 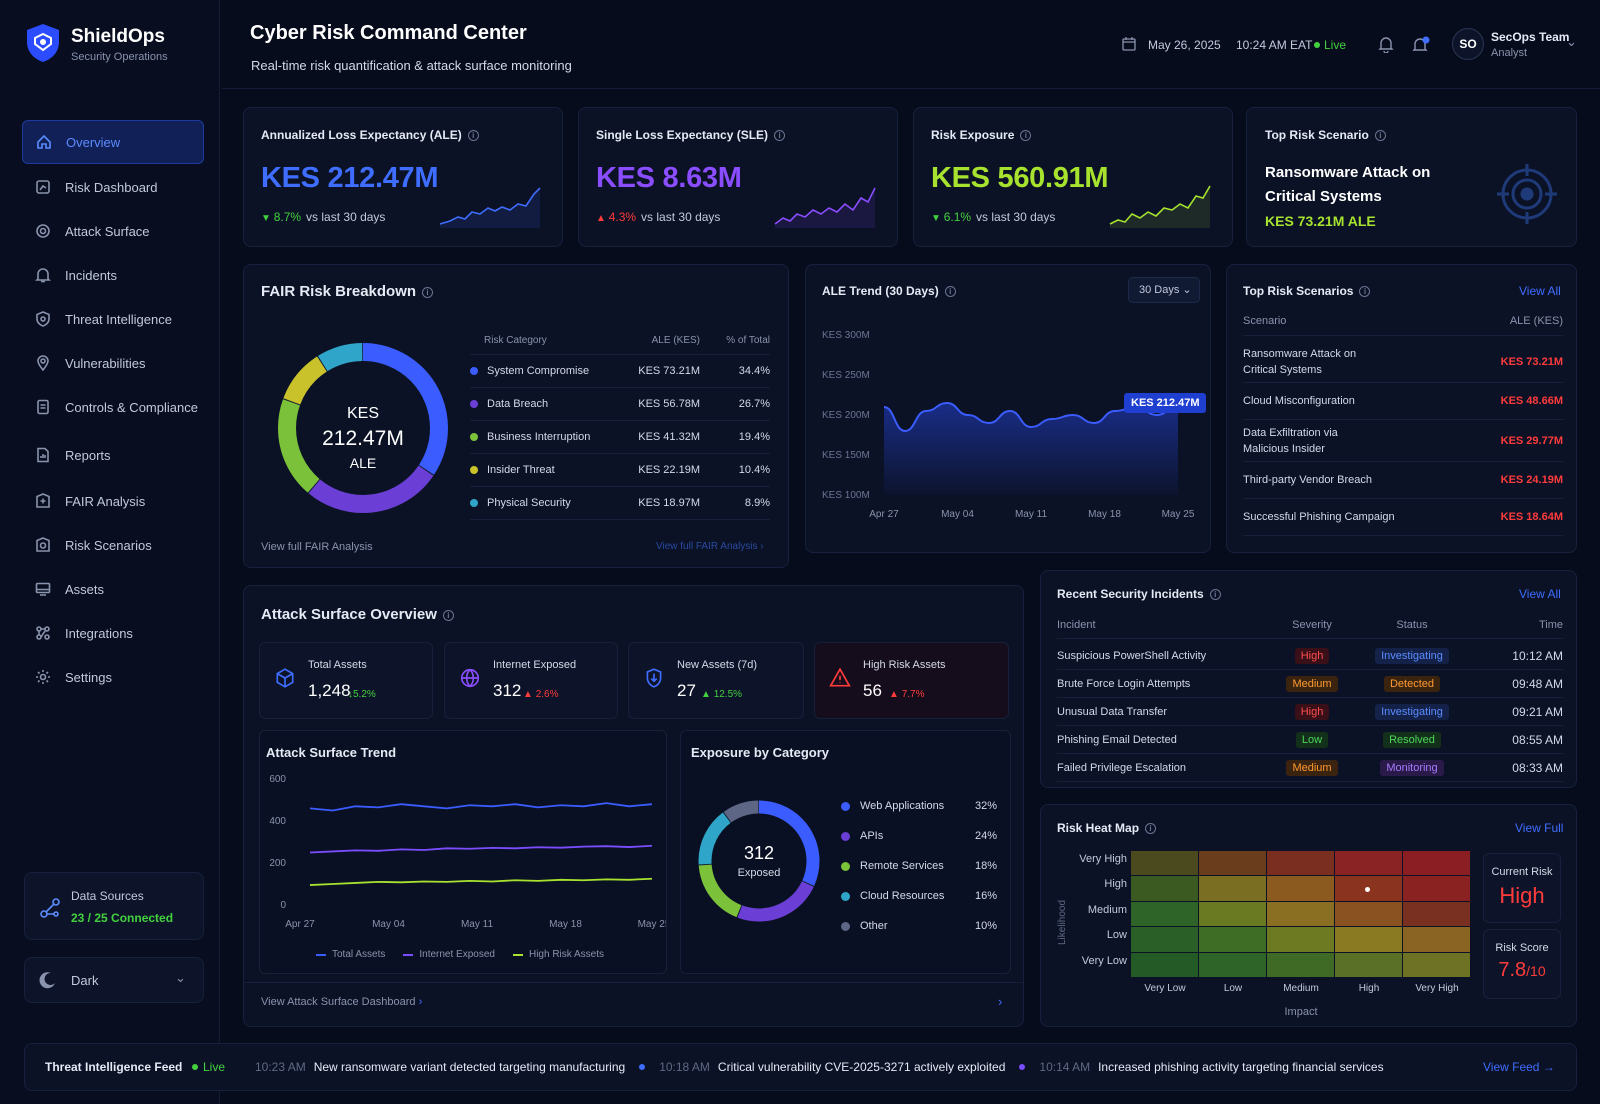 What do you see at coordinates (113, 407) in the screenshot?
I see `sidebar-item-controls-compliance: Controls & Compliance` at bounding box center [113, 407].